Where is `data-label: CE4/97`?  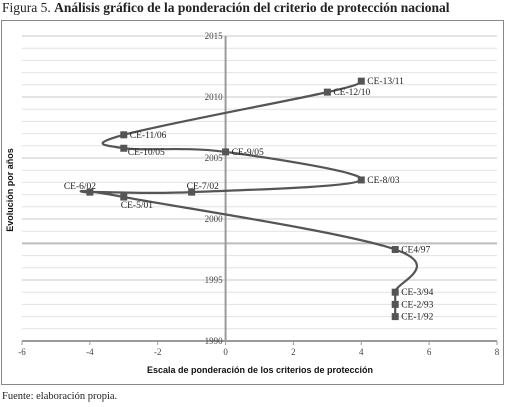
data-label: CE4/97 is located at coordinates (415, 251).